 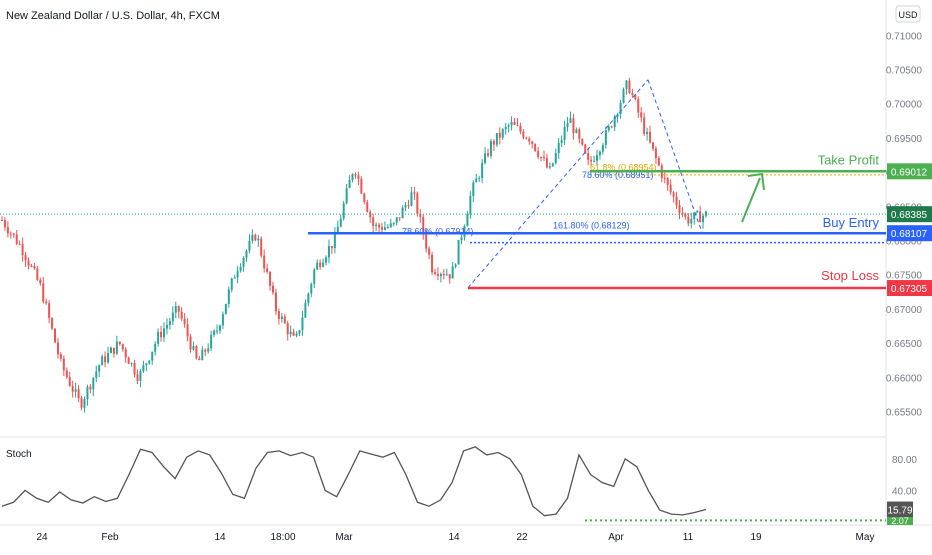 I want to click on time-tick-label: 24, so click(x=42, y=537).